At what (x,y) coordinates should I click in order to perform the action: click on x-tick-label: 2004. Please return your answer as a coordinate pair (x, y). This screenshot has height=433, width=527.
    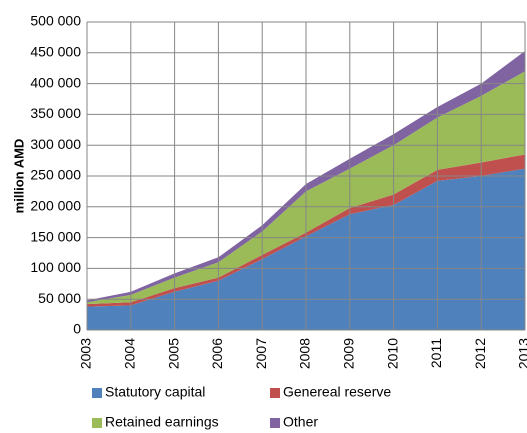
    Looking at the image, I should click on (130, 353).